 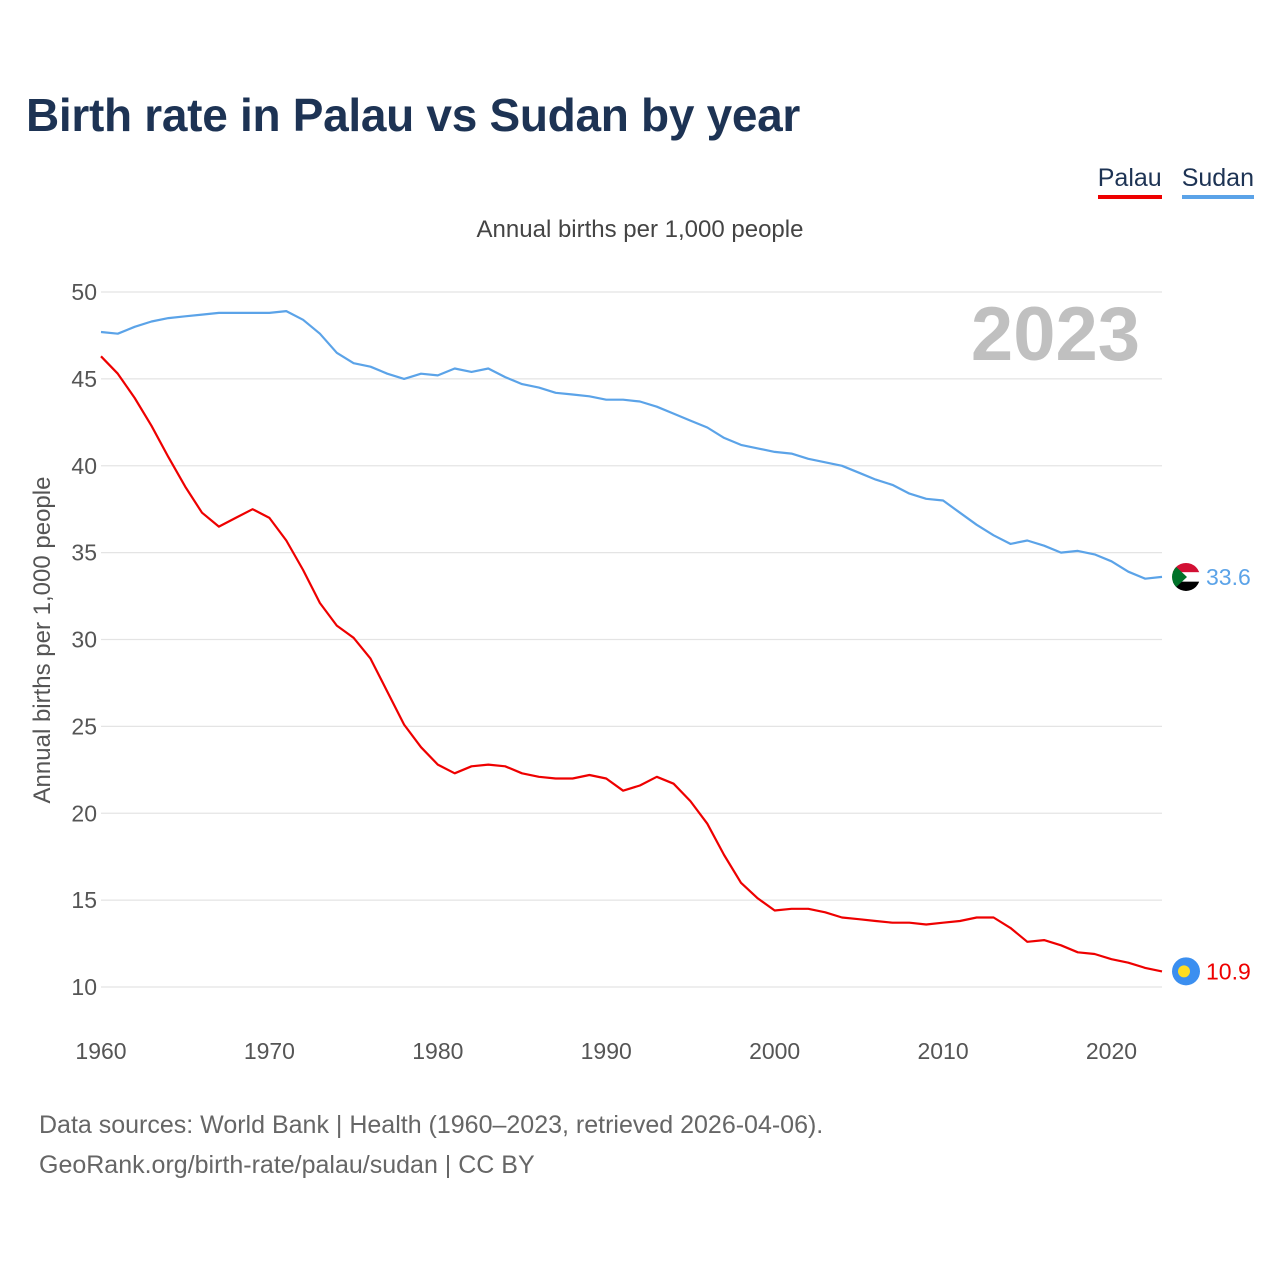 I want to click on y-tick-label: 30, so click(x=84, y=640).